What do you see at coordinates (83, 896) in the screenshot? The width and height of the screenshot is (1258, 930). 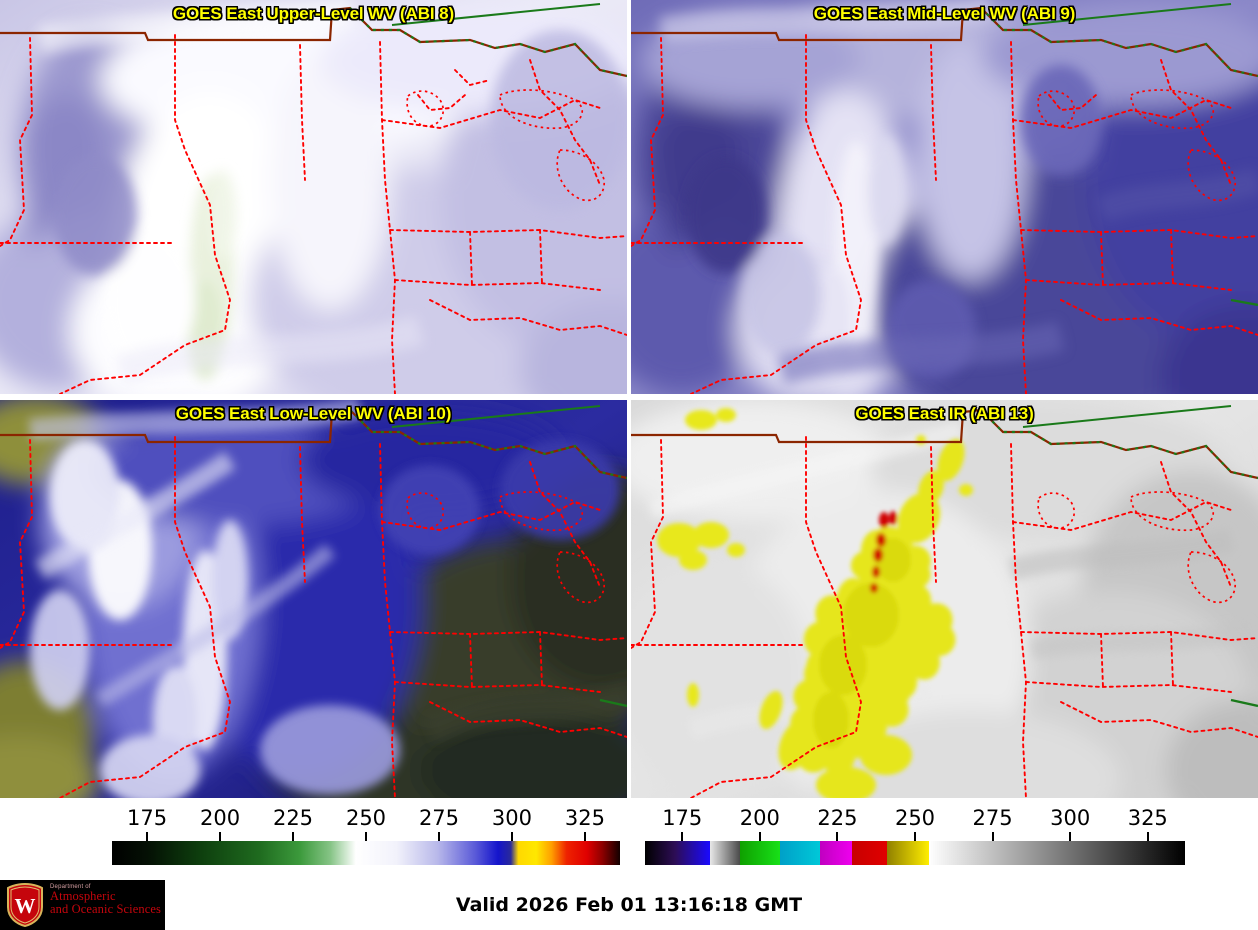 I see `logo-line-1: Atmospheric` at bounding box center [83, 896].